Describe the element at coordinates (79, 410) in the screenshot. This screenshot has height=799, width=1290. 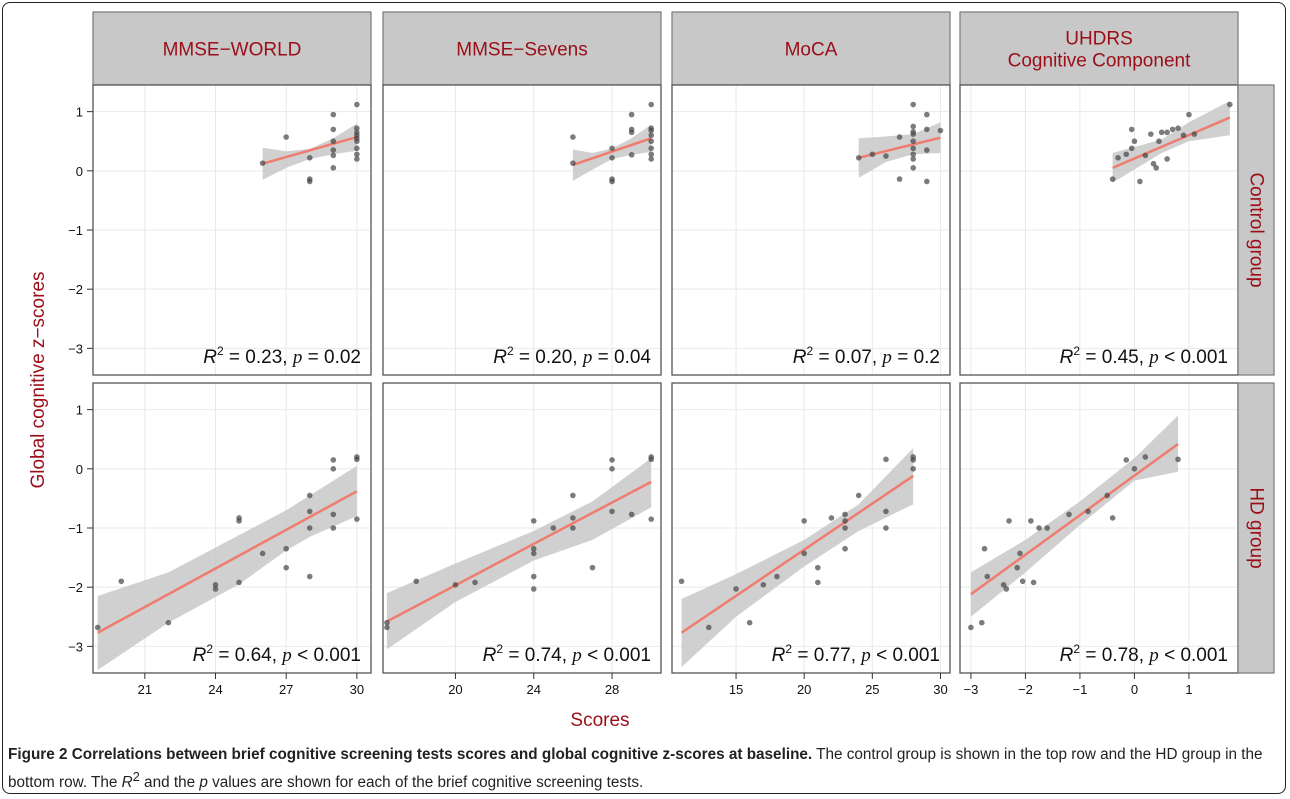
I see `y-tick-label: 1` at that location.